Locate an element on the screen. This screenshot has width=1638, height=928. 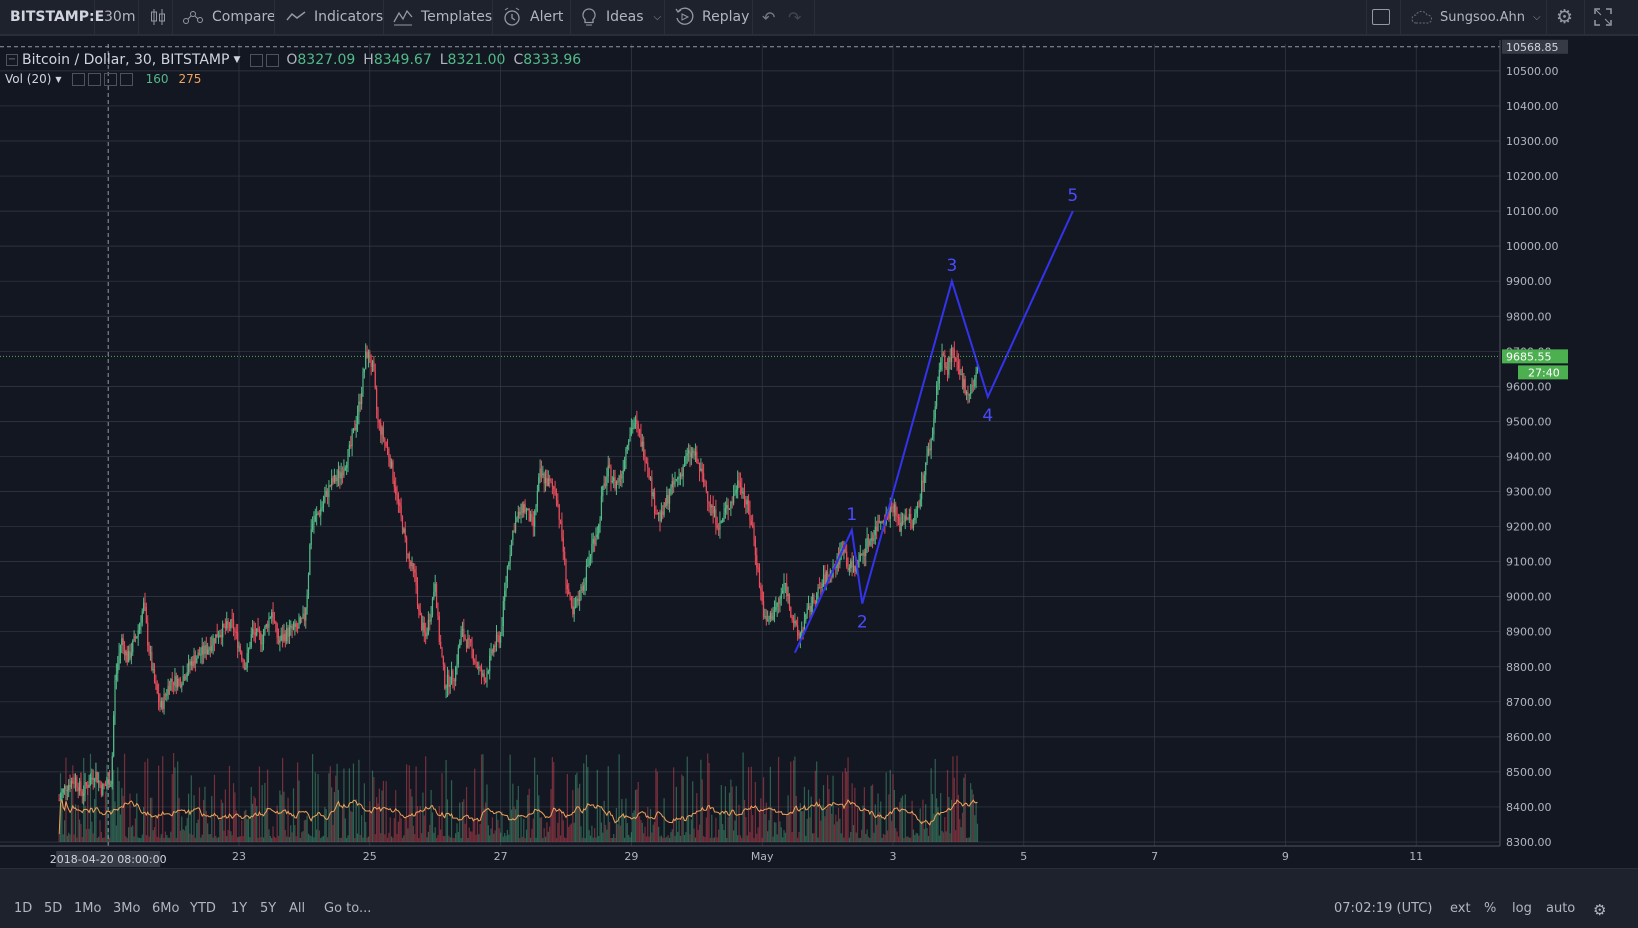
replay-button: Replay is located at coordinates (711, 17).